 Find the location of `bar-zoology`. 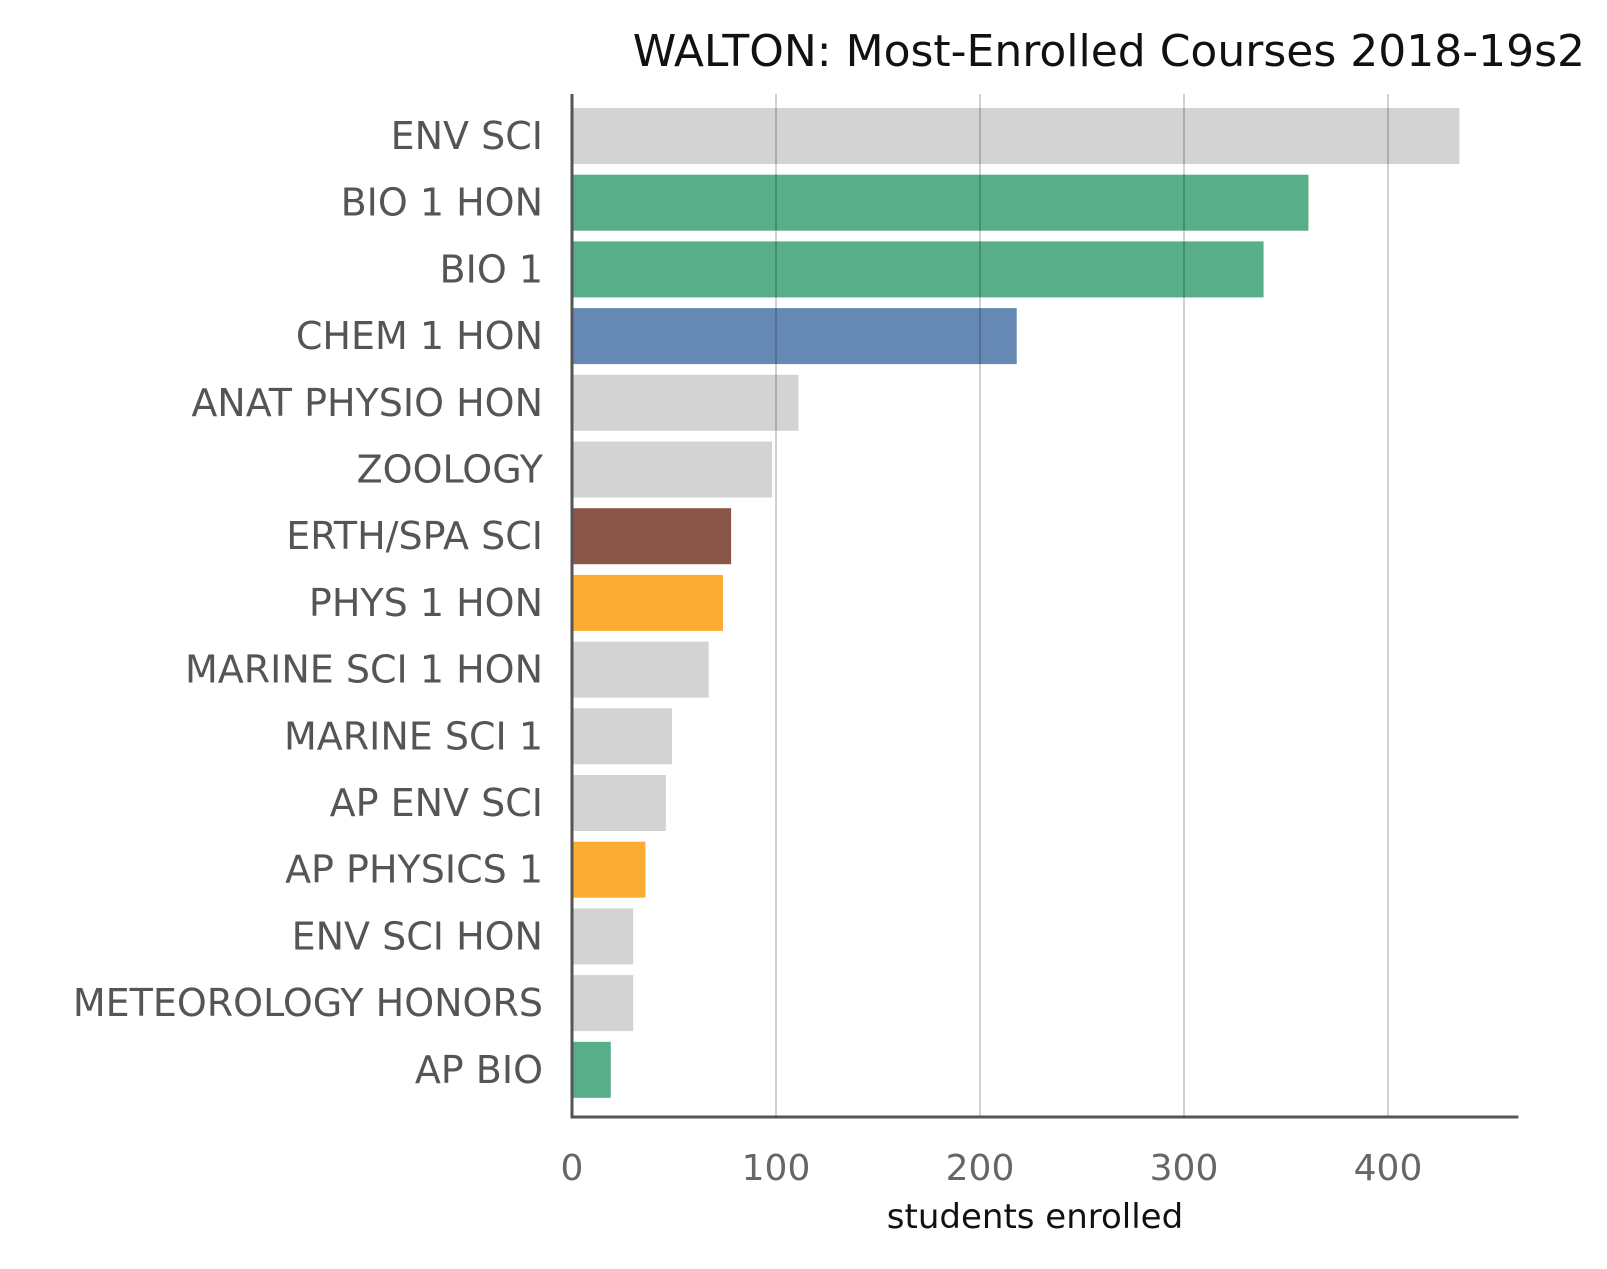

bar-zoology is located at coordinates (672, 469).